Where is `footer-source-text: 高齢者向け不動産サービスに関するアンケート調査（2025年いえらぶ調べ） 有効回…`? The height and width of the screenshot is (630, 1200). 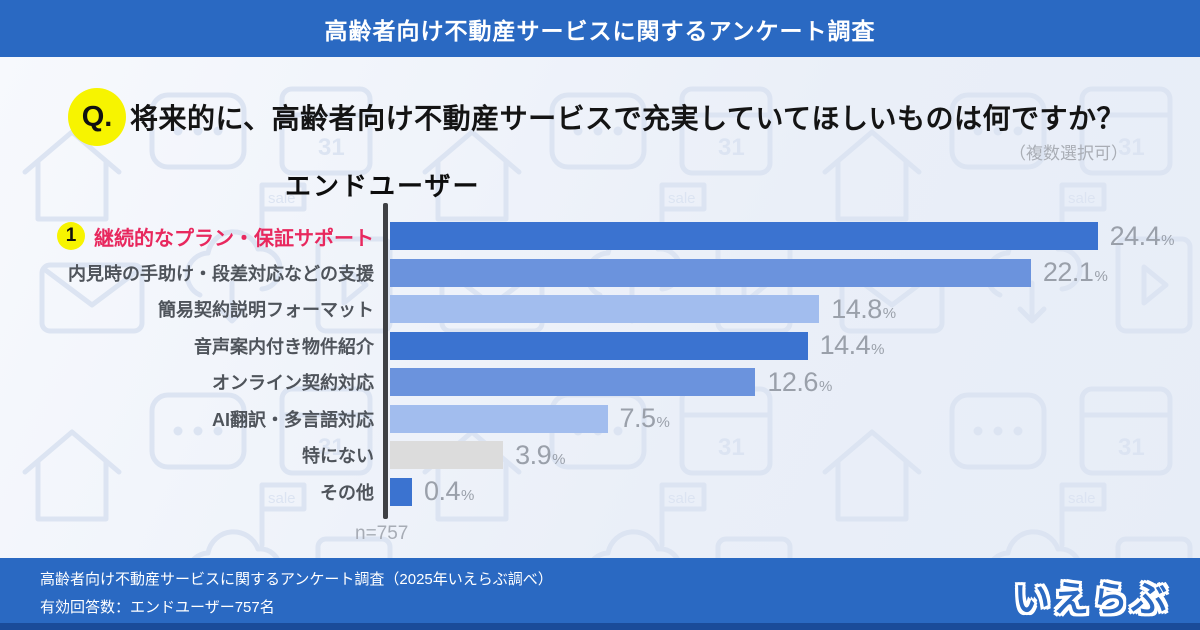
footer-source-text: 高齢者向け不動産サービスに関するアンケート調査（2025年いえらぶ調べ） 有効回… is located at coordinates (296, 594).